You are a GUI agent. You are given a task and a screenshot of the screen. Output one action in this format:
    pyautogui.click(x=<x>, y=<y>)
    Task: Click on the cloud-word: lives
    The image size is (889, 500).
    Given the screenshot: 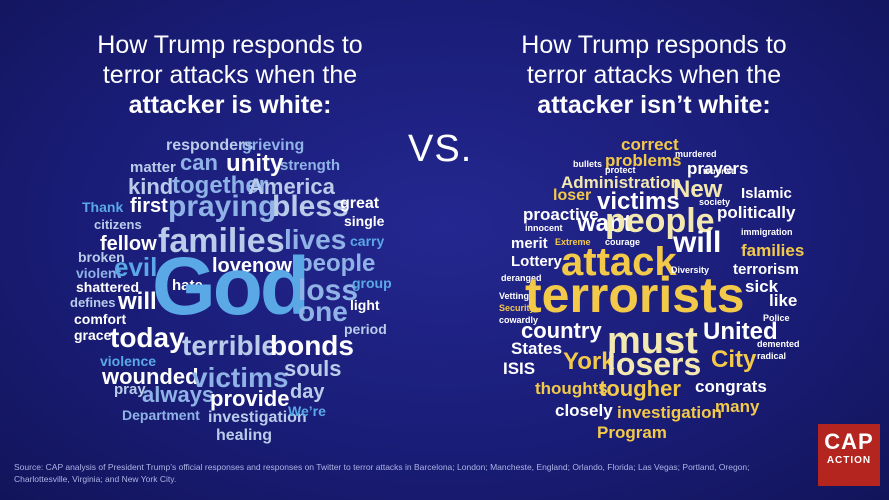 What is the action you would take?
    pyautogui.click(x=315, y=239)
    